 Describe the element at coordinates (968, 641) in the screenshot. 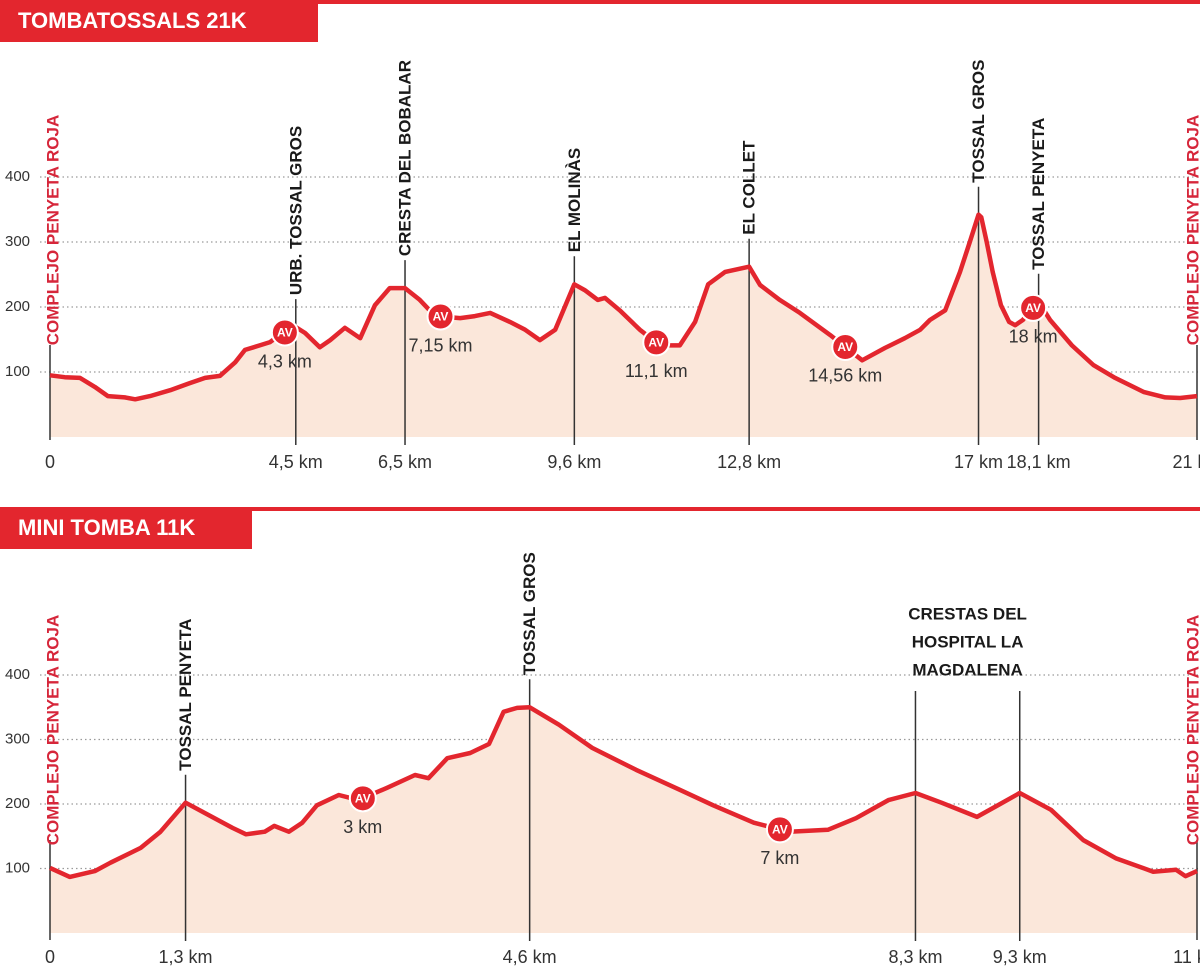

I see `landmark-label: HOSPITAL LA` at that location.